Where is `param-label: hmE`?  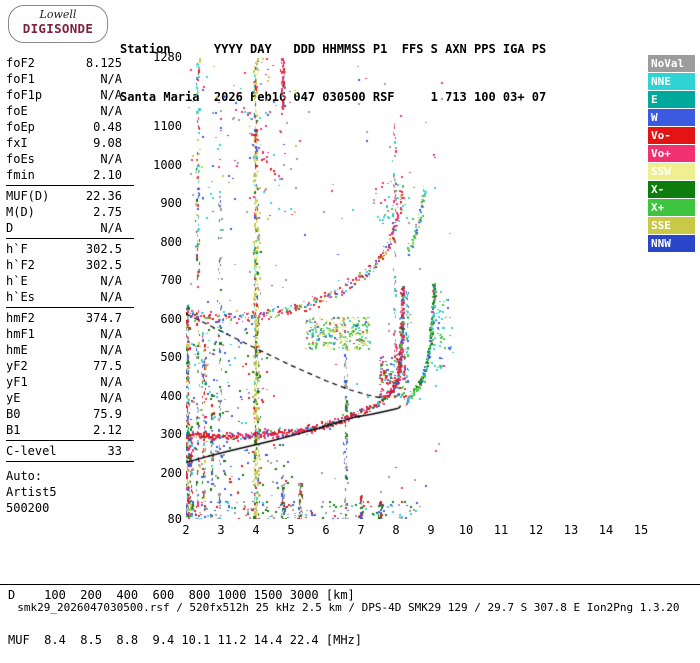
param-label: hmE is located at coordinates (17, 350).